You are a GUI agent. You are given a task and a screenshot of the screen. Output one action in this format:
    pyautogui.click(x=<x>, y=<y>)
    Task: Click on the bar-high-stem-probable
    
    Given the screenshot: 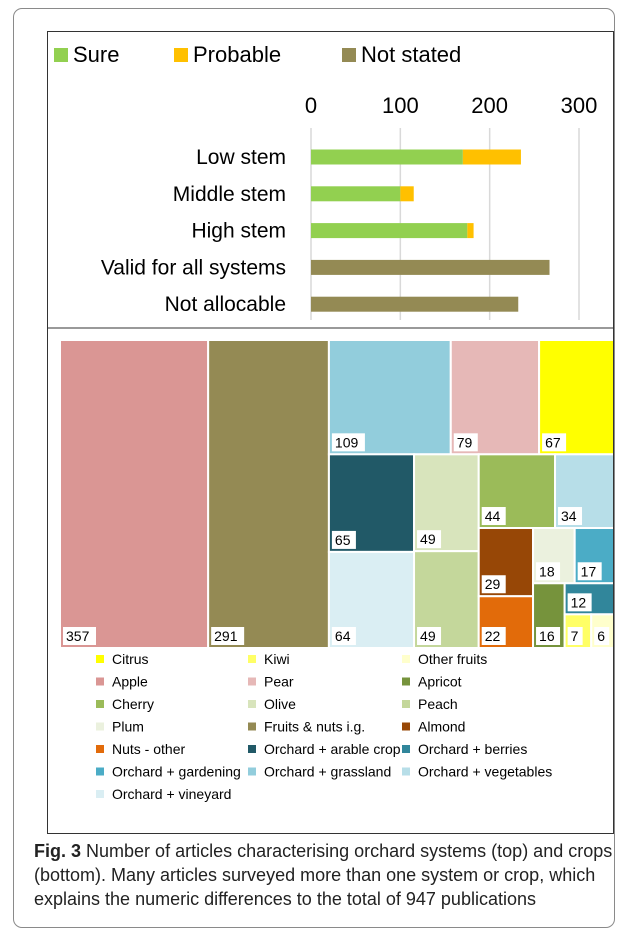 What is the action you would take?
    pyautogui.click(x=470, y=231)
    